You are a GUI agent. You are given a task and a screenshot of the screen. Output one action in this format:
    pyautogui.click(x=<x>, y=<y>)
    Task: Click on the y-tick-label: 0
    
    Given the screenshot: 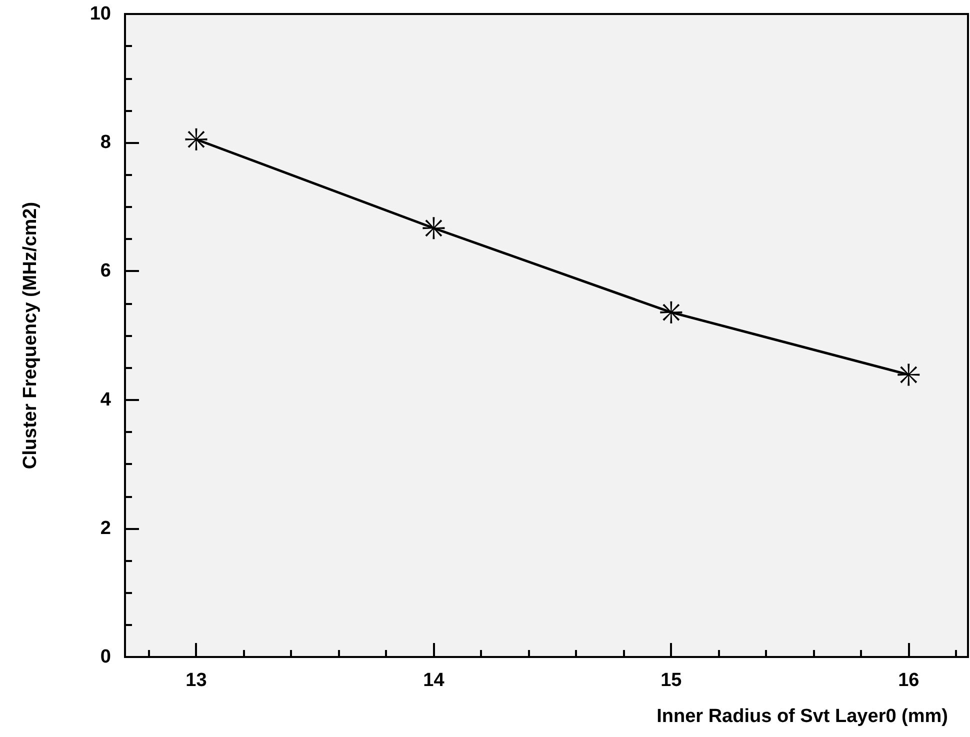 What is the action you would take?
    pyautogui.click(x=105, y=657)
    